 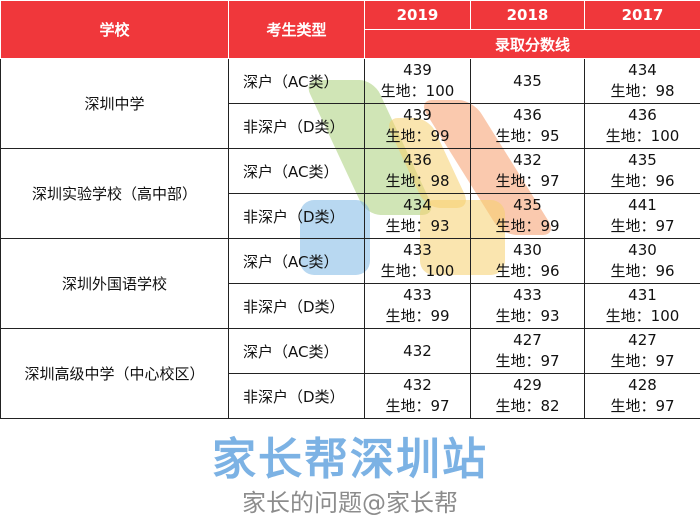 What do you see at coordinates (115, 194) in the screenshot?
I see `school-name: 深圳实验学校（高中部）` at bounding box center [115, 194].